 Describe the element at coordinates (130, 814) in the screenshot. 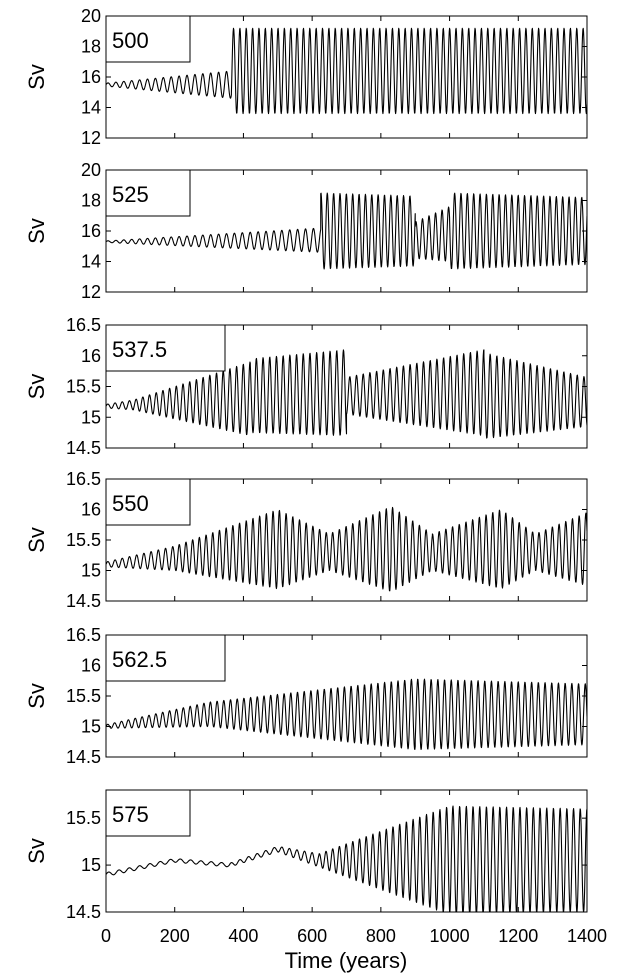

I see `panel-tag-label: 575` at that location.